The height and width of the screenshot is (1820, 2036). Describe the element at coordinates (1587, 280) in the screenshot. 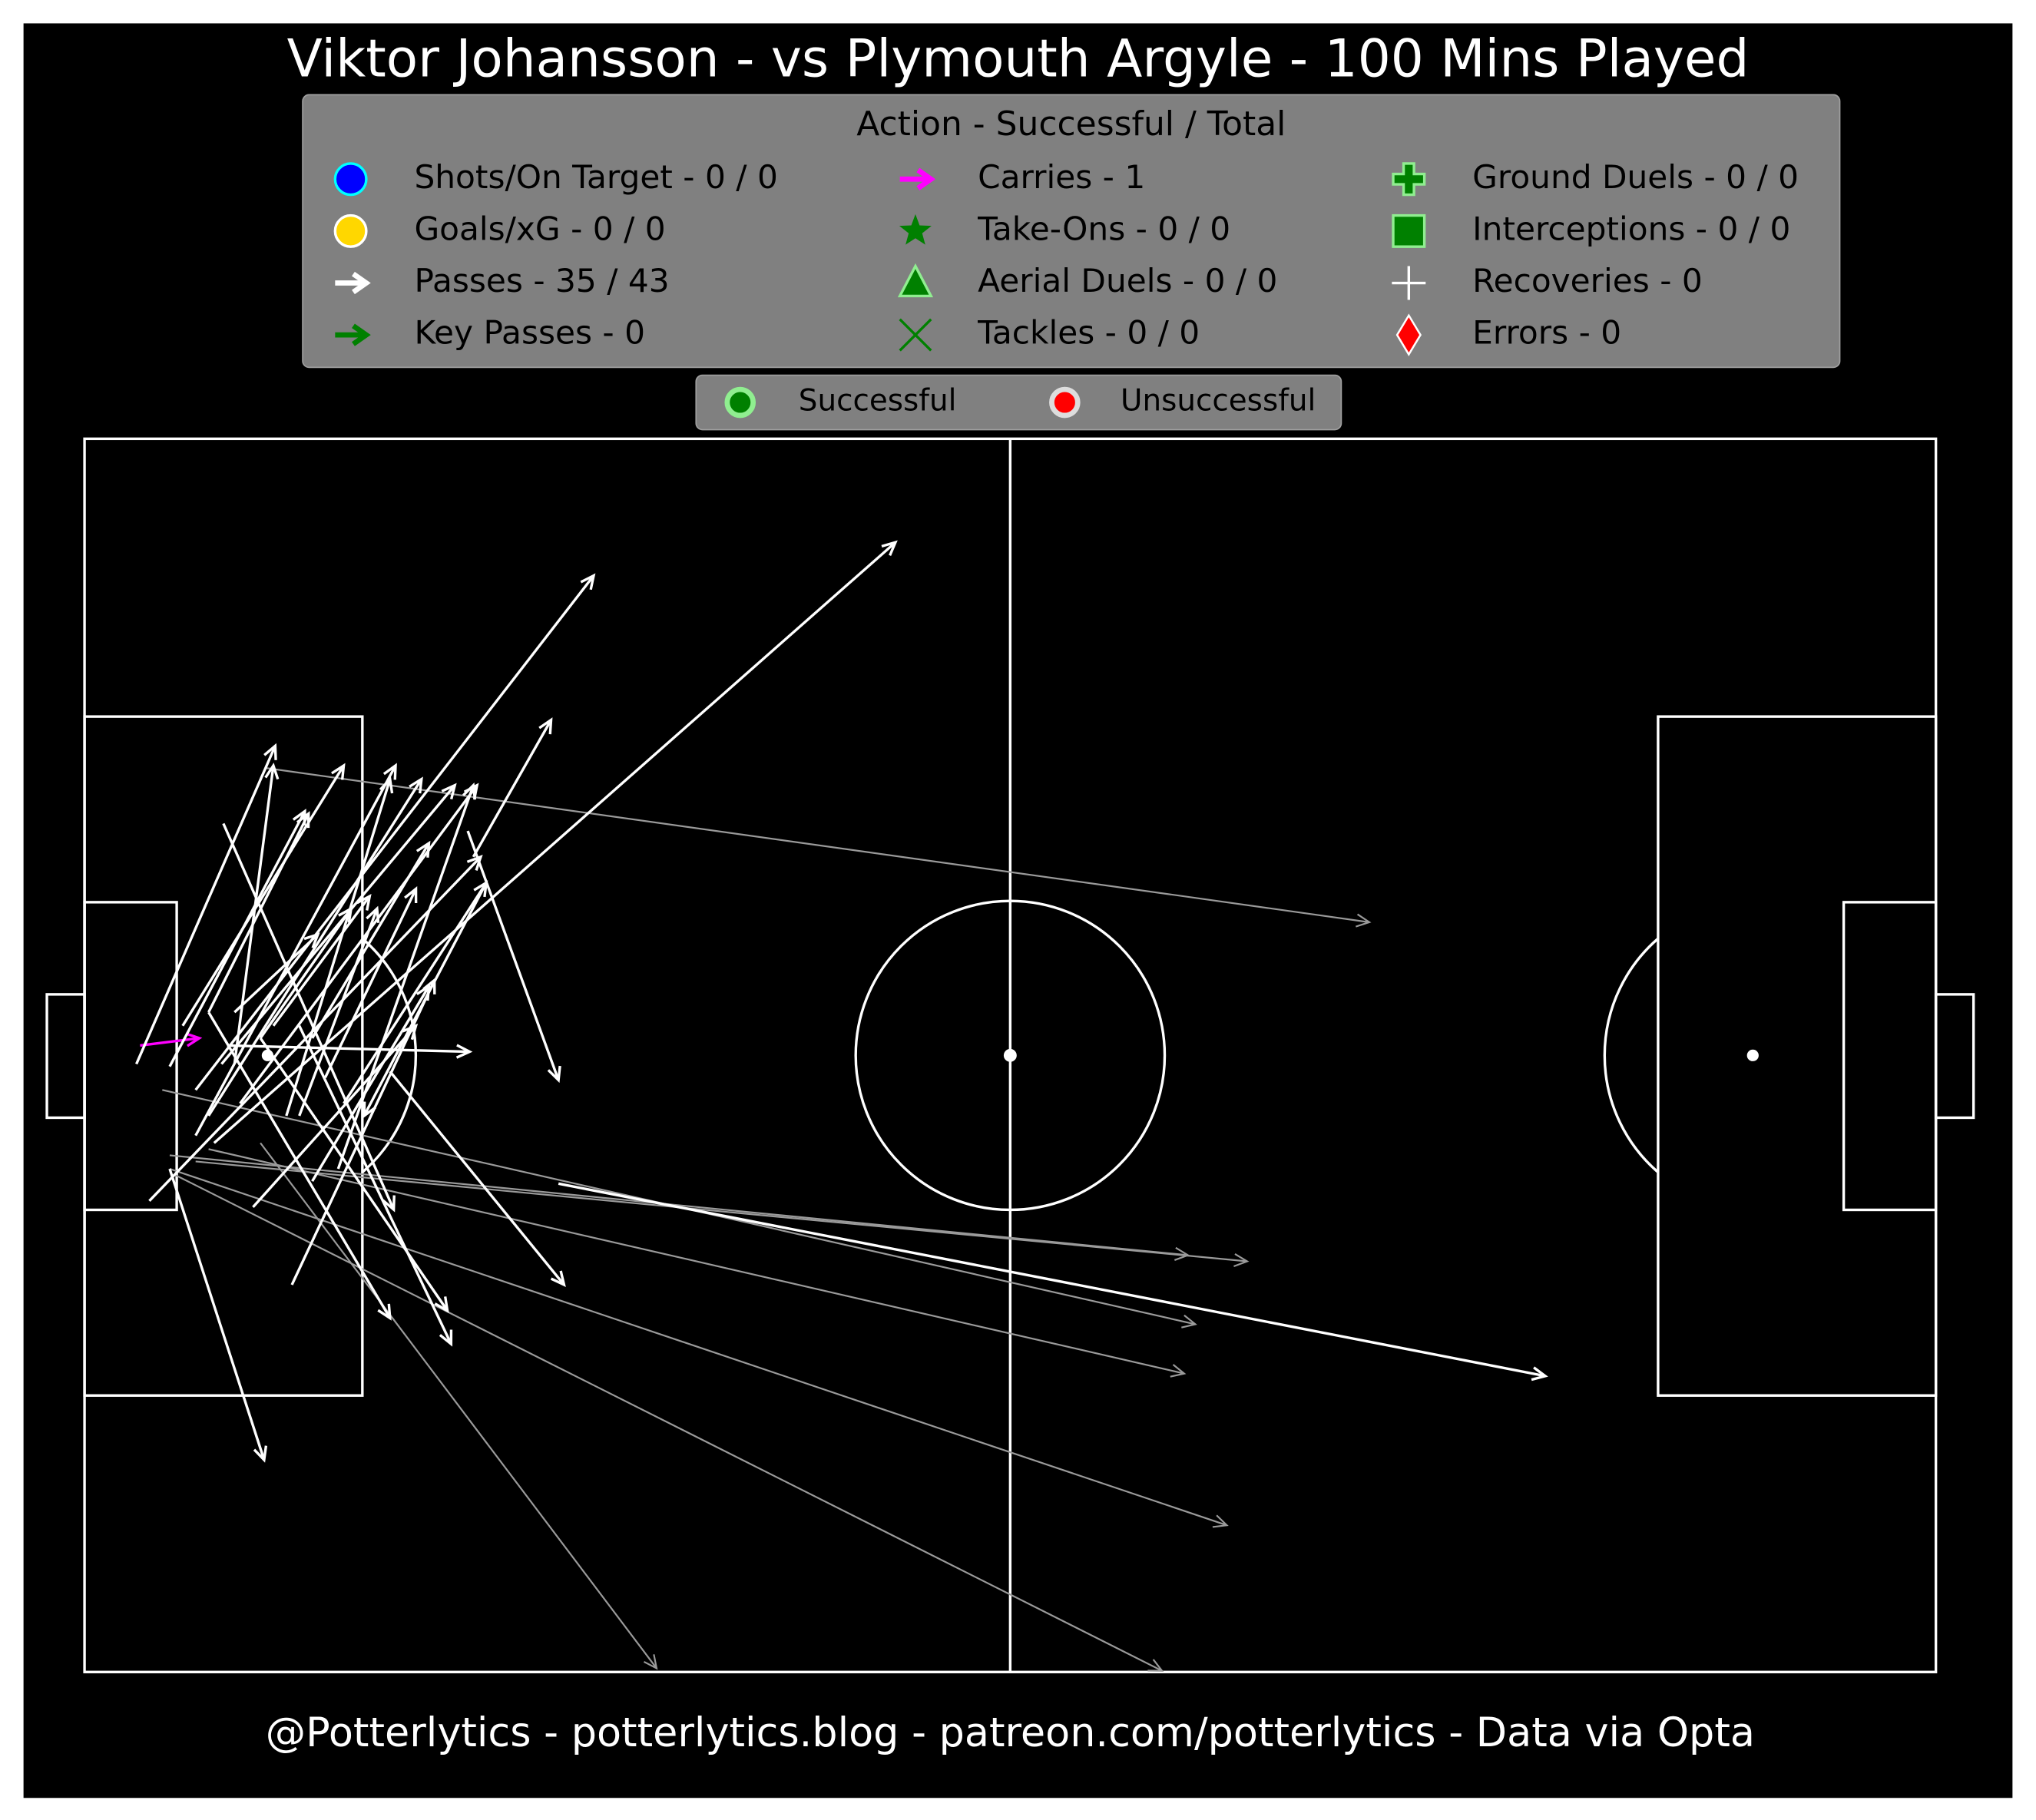

I see `legend-label: Recoveries - 0` at that location.